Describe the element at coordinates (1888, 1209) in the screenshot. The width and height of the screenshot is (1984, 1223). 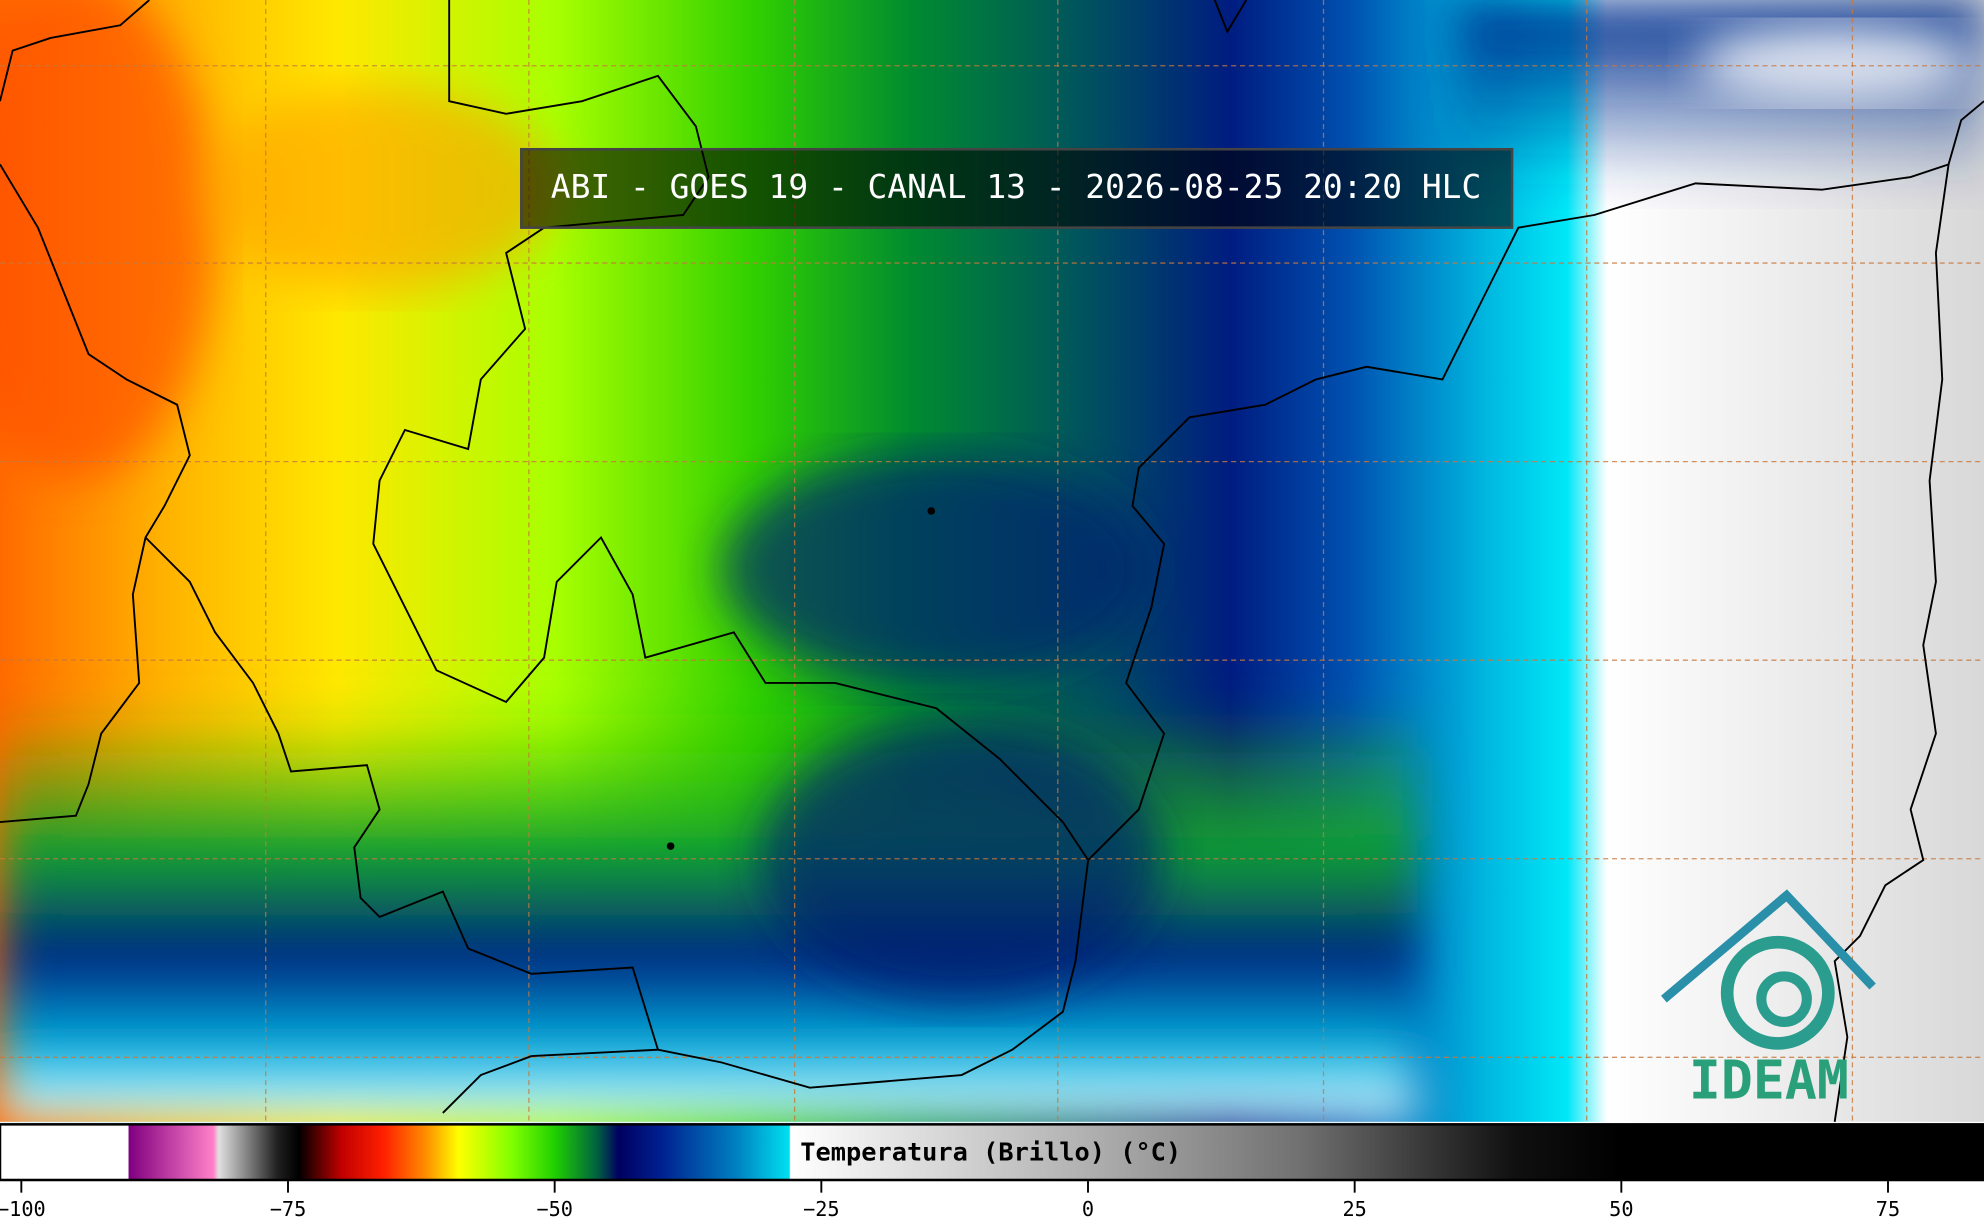
I see `tick-label: 75` at that location.